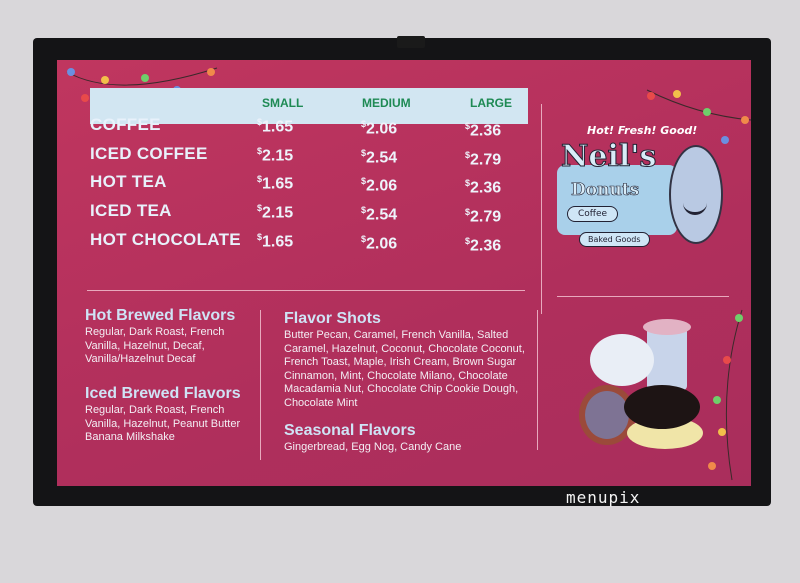 This screenshot has width=800, height=583. What do you see at coordinates (386, 103) in the screenshot?
I see `size-medium: MEDIUM` at bounding box center [386, 103].